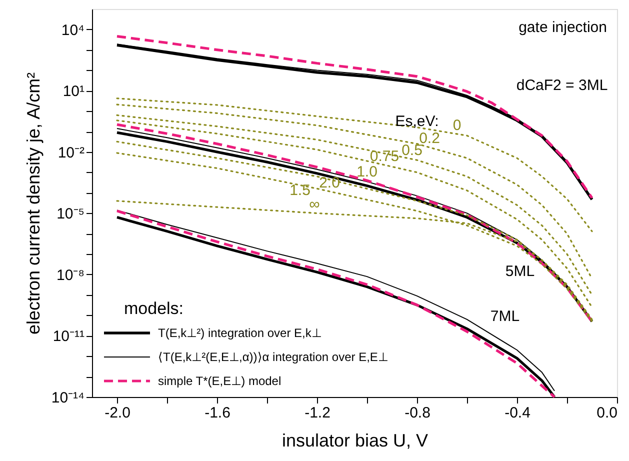 Image resolution: width=629 pixels, height=461 pixels. Describe the element at coordinates (273, 357) in the screenshot. I see `legend-label: ⟨T(E,k⊥²(E,E⊥,α))⟩α integration over E,E⊥` at that location.